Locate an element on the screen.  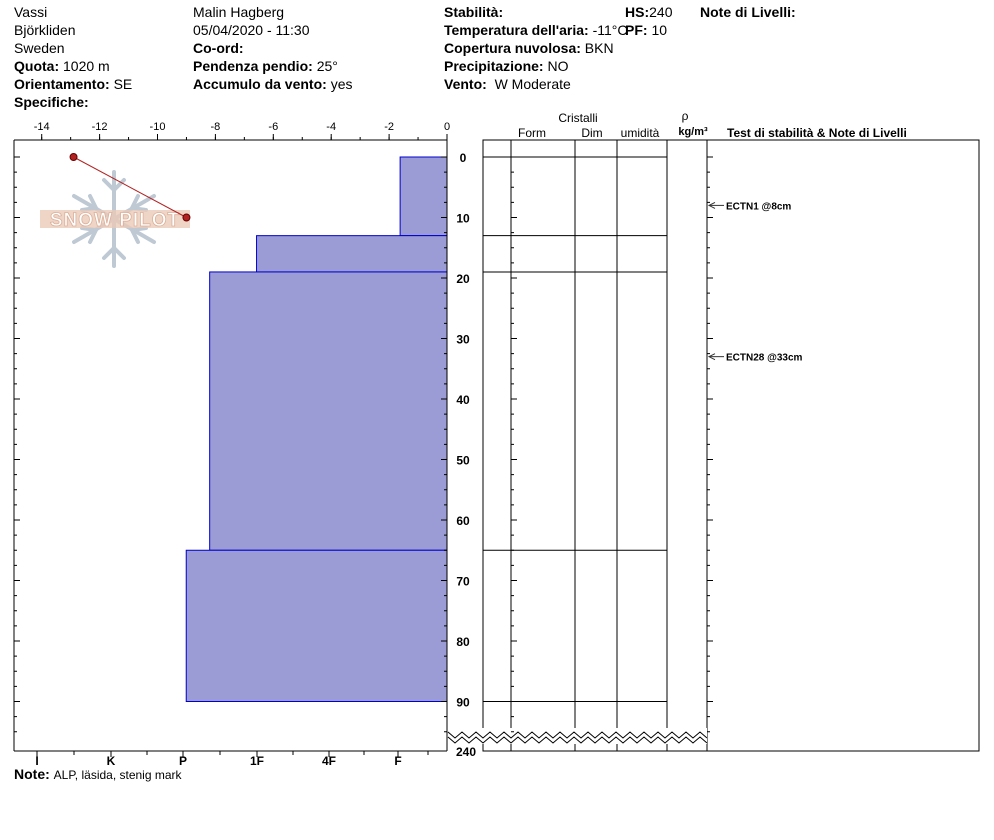
depth-tick-label: 60 is located at coordinates (463, 521).